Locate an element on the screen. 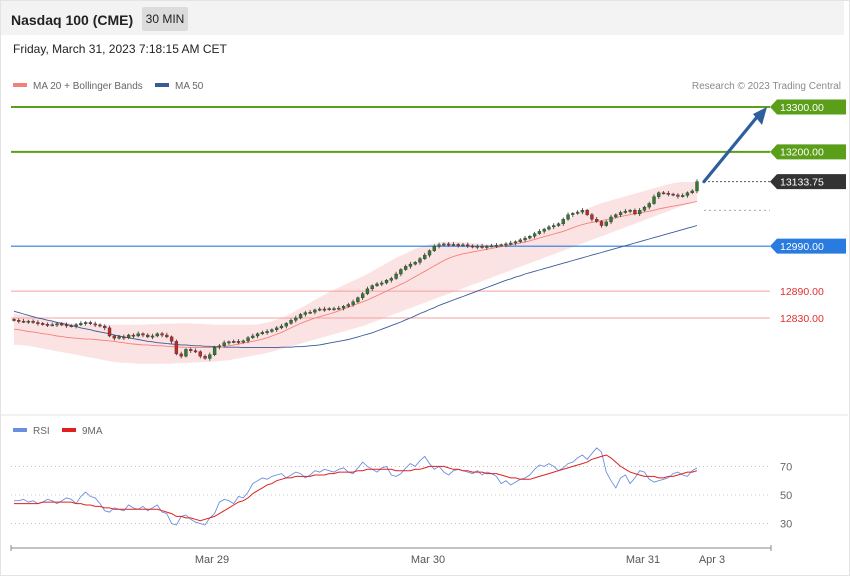 The height and width of the screenshot is (576, 850). header-bar: Nasdaq 100 (CME) 30 MIN is located at coordinates (422, 18).